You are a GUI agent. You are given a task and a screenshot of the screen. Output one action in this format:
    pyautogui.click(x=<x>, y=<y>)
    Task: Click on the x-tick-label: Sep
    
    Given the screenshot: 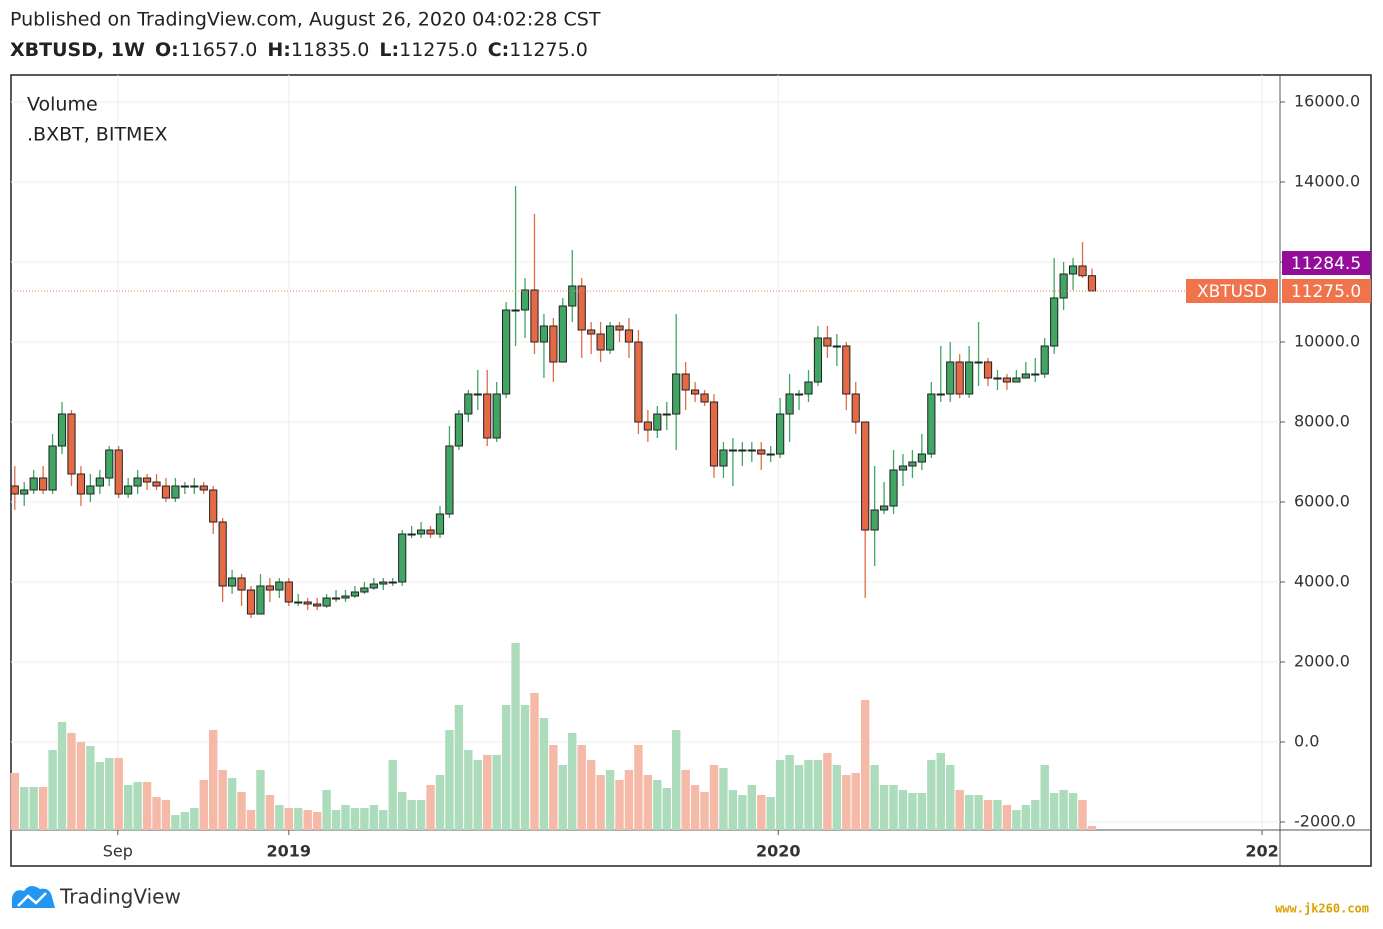 What is the action you would take?
    pyautogui.click(x=118, y=851)
    